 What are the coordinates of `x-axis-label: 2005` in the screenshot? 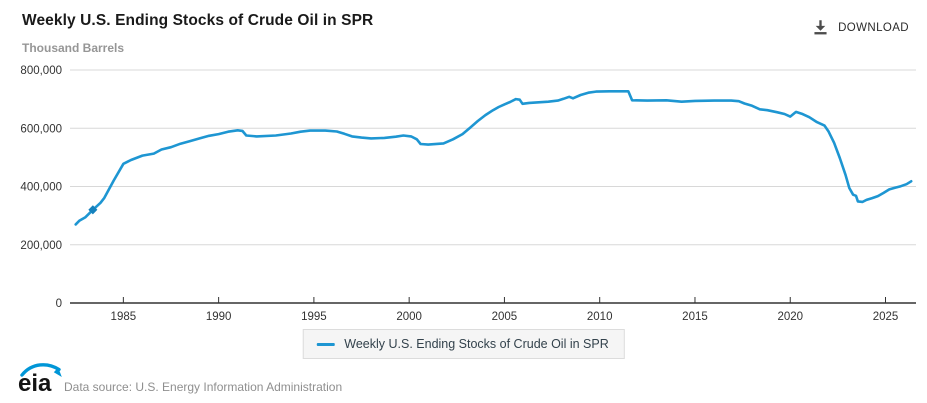 It's located at (505, 317).